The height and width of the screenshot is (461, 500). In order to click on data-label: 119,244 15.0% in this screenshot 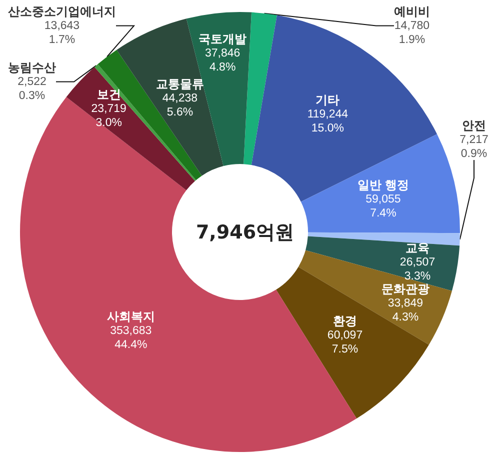, I will do `click(328, 121)`.